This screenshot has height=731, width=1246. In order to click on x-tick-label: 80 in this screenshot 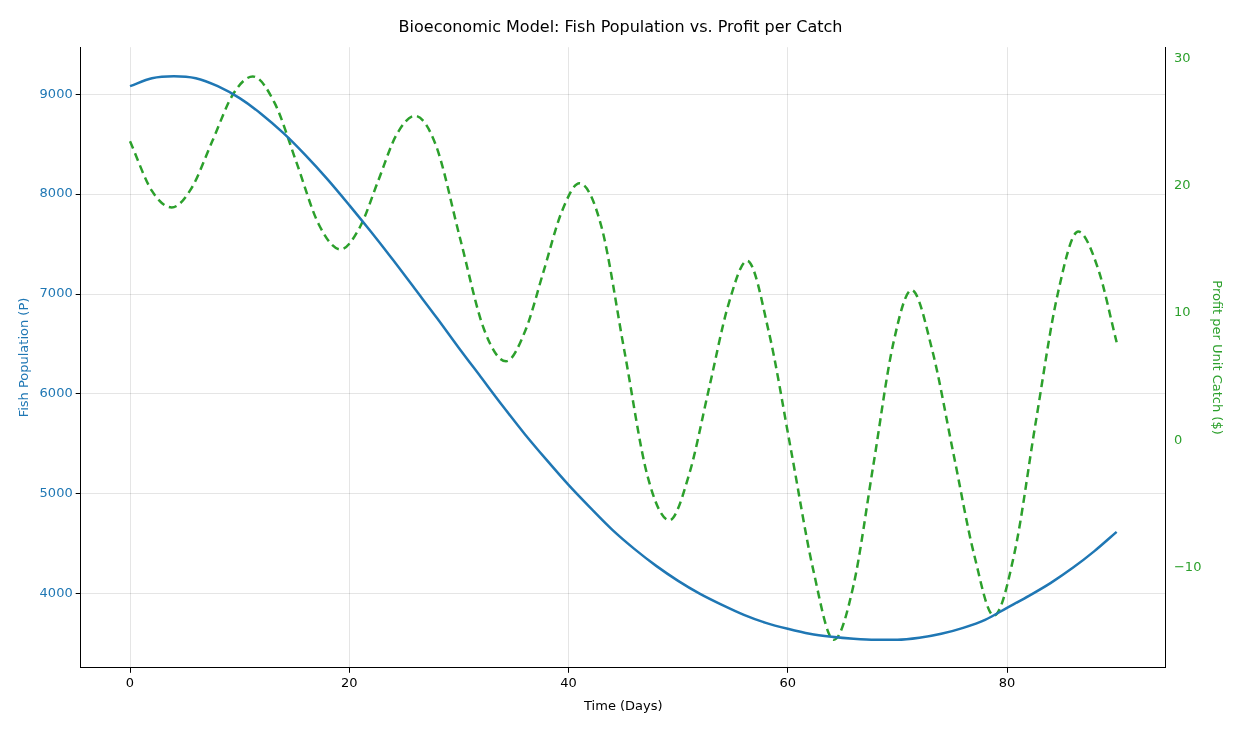, I will do `click(1007, 682)`.